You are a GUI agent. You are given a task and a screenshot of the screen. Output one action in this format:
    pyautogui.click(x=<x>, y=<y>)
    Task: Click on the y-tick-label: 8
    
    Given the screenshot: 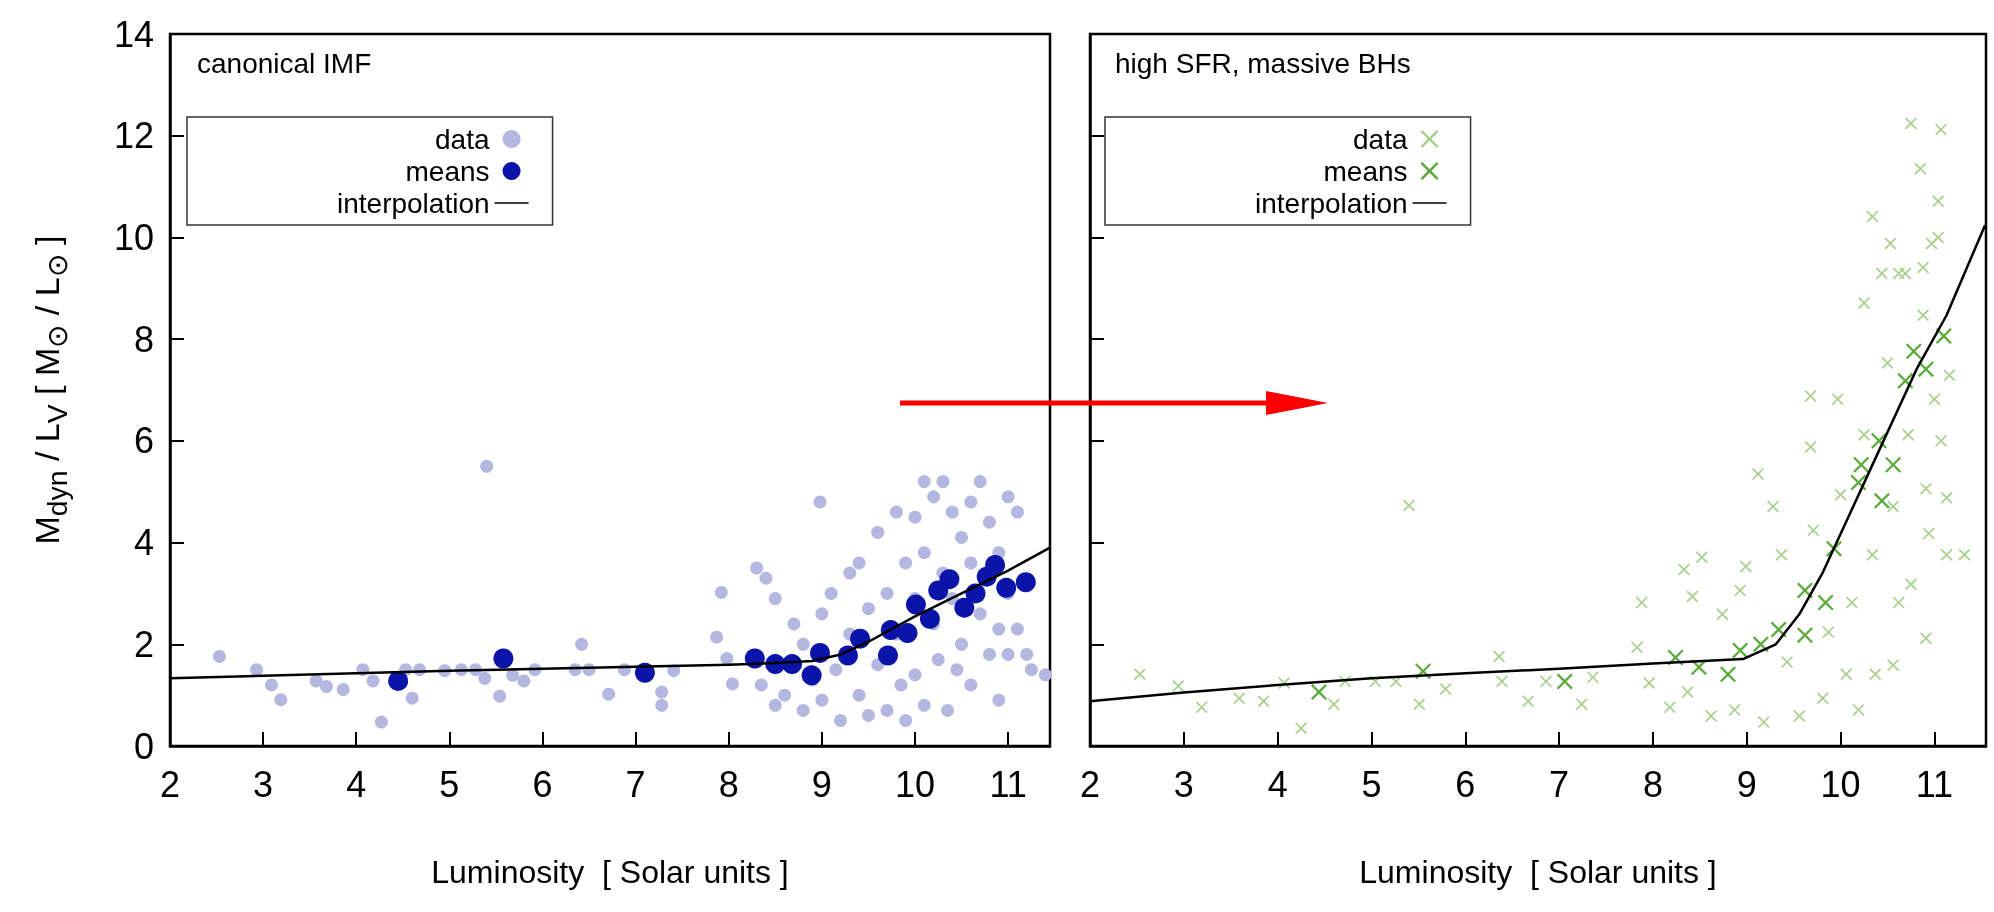 What is the action you would take?
    pyautogui.click(x=143, y=339)
    